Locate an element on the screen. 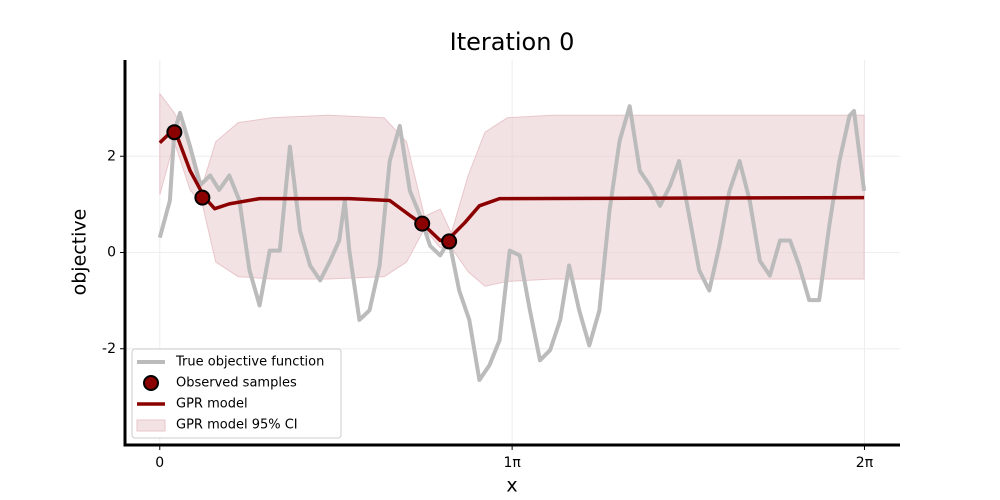 The image size is (1000, 500). legend-patch is located at coordinates (151, 425).